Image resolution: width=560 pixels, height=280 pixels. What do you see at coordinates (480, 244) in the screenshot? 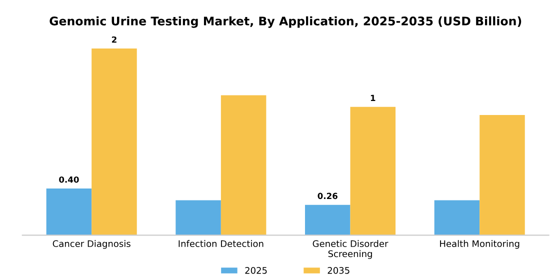
I see `x-tick-label: Health Monitoring` at bounding box center [480, 244].